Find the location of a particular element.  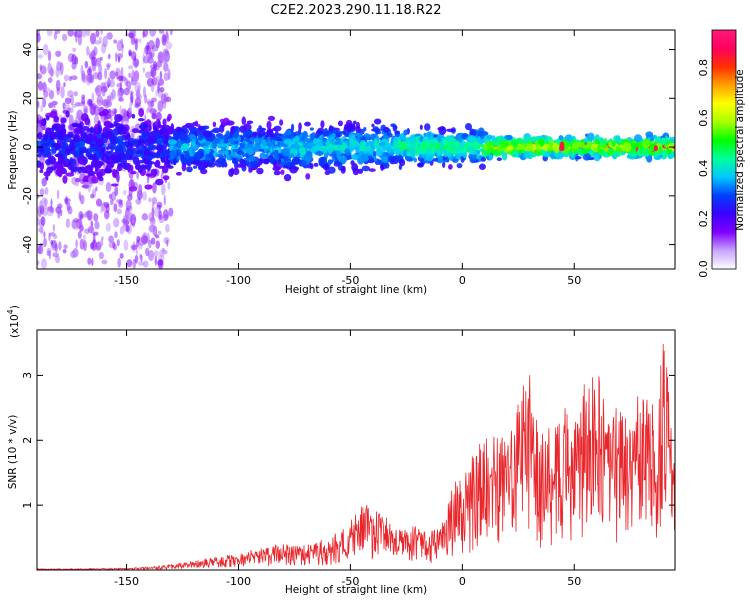

colorbar-tick-label: 0.8 is located at coordinates (703, 68).